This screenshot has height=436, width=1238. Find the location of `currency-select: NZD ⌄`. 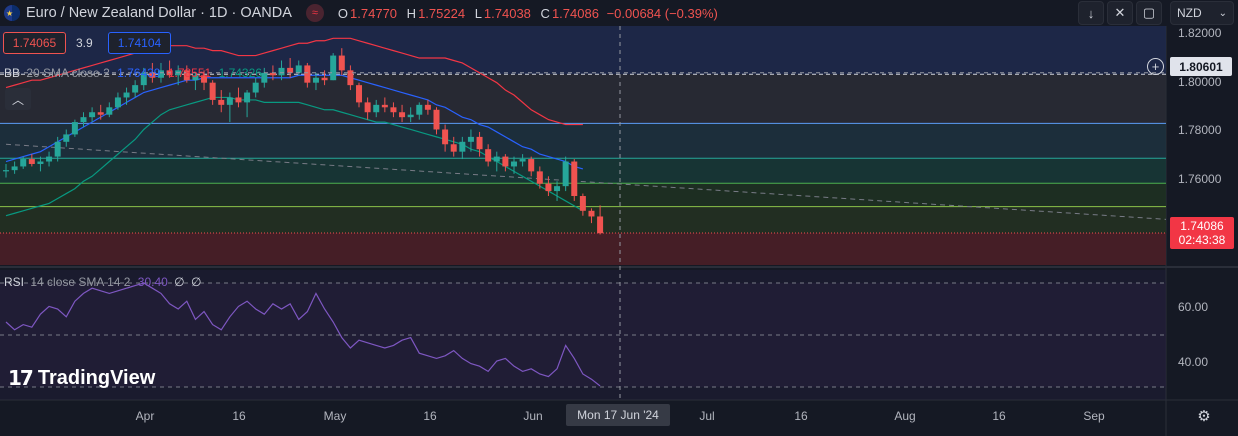

currency-select: NZD ⌄ is located at coordinates (1202, 13).